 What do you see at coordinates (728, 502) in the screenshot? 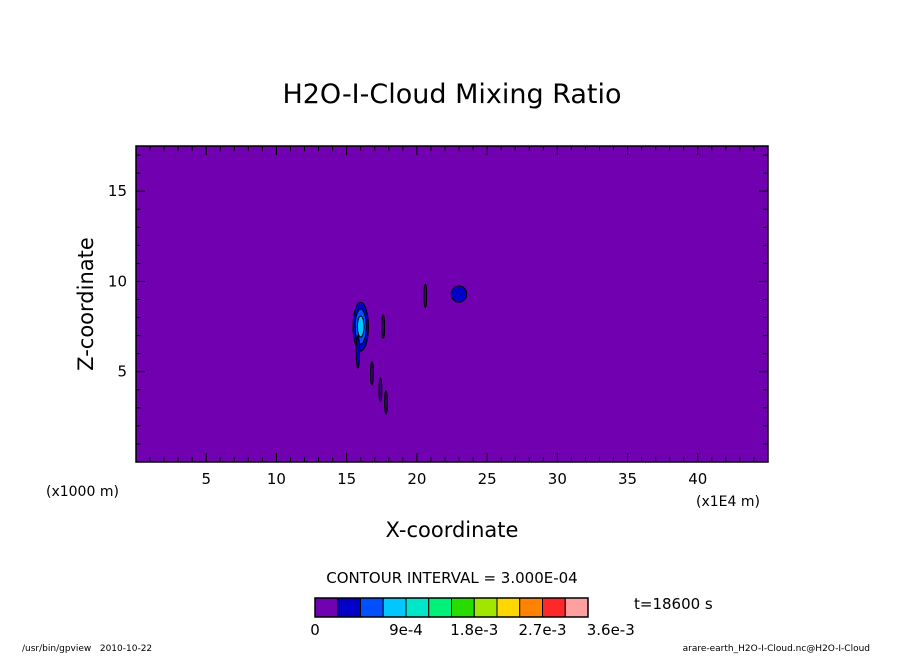
I see `x-unit-label: (x1E4 m)` at bounding box center [728, 502].